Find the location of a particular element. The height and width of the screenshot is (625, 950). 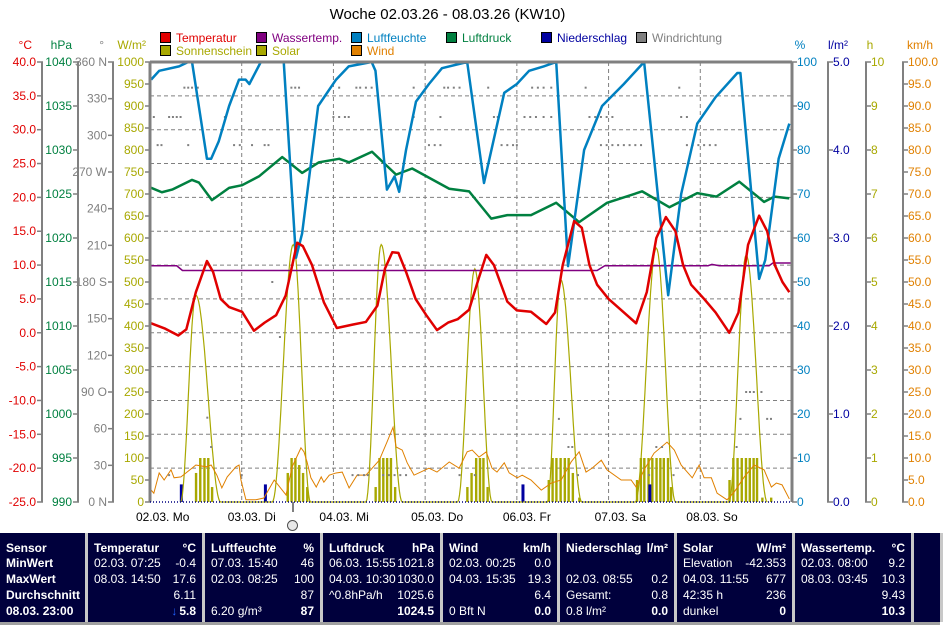

stat-value: 677 is located at coordinates (775, 579).